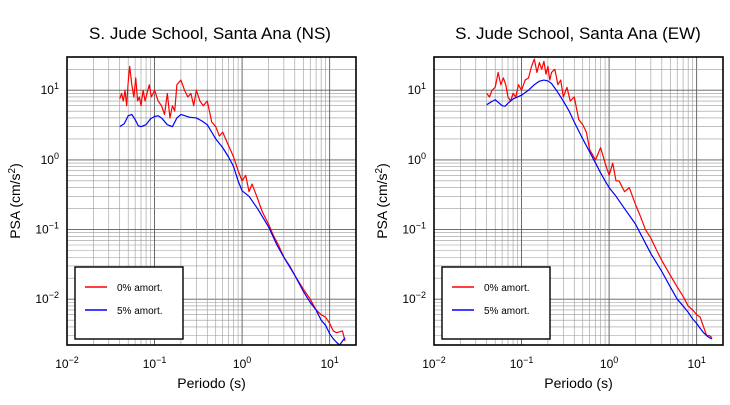 The width and height of the screenshot is (730, 405). I want to click on chart-title: S. Jude School, Santa Ana (NS), so click(210, 33).